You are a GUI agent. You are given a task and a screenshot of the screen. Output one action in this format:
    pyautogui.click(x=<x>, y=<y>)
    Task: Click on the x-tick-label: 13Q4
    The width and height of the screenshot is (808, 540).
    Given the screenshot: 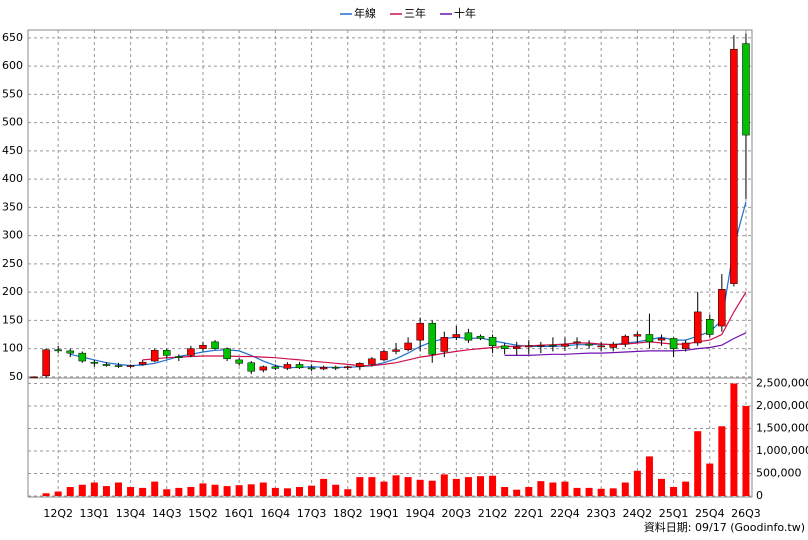 What is the action you would take?
    pyautogui.click(x=131, y=513)
    